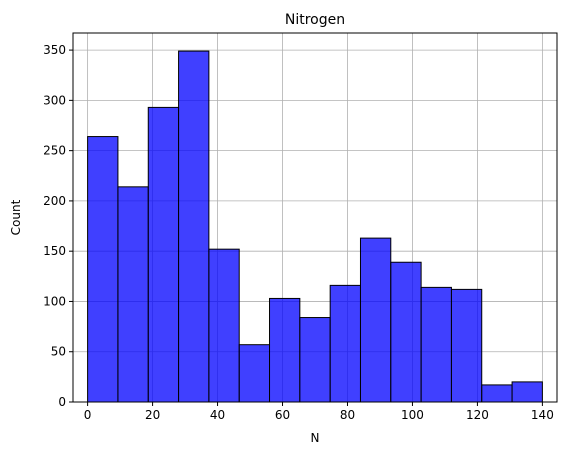 The image size is (571, 455). Describe the element at coordinates (54, 301) in the screenshot. I see `y-tick-label: 100` at that location.